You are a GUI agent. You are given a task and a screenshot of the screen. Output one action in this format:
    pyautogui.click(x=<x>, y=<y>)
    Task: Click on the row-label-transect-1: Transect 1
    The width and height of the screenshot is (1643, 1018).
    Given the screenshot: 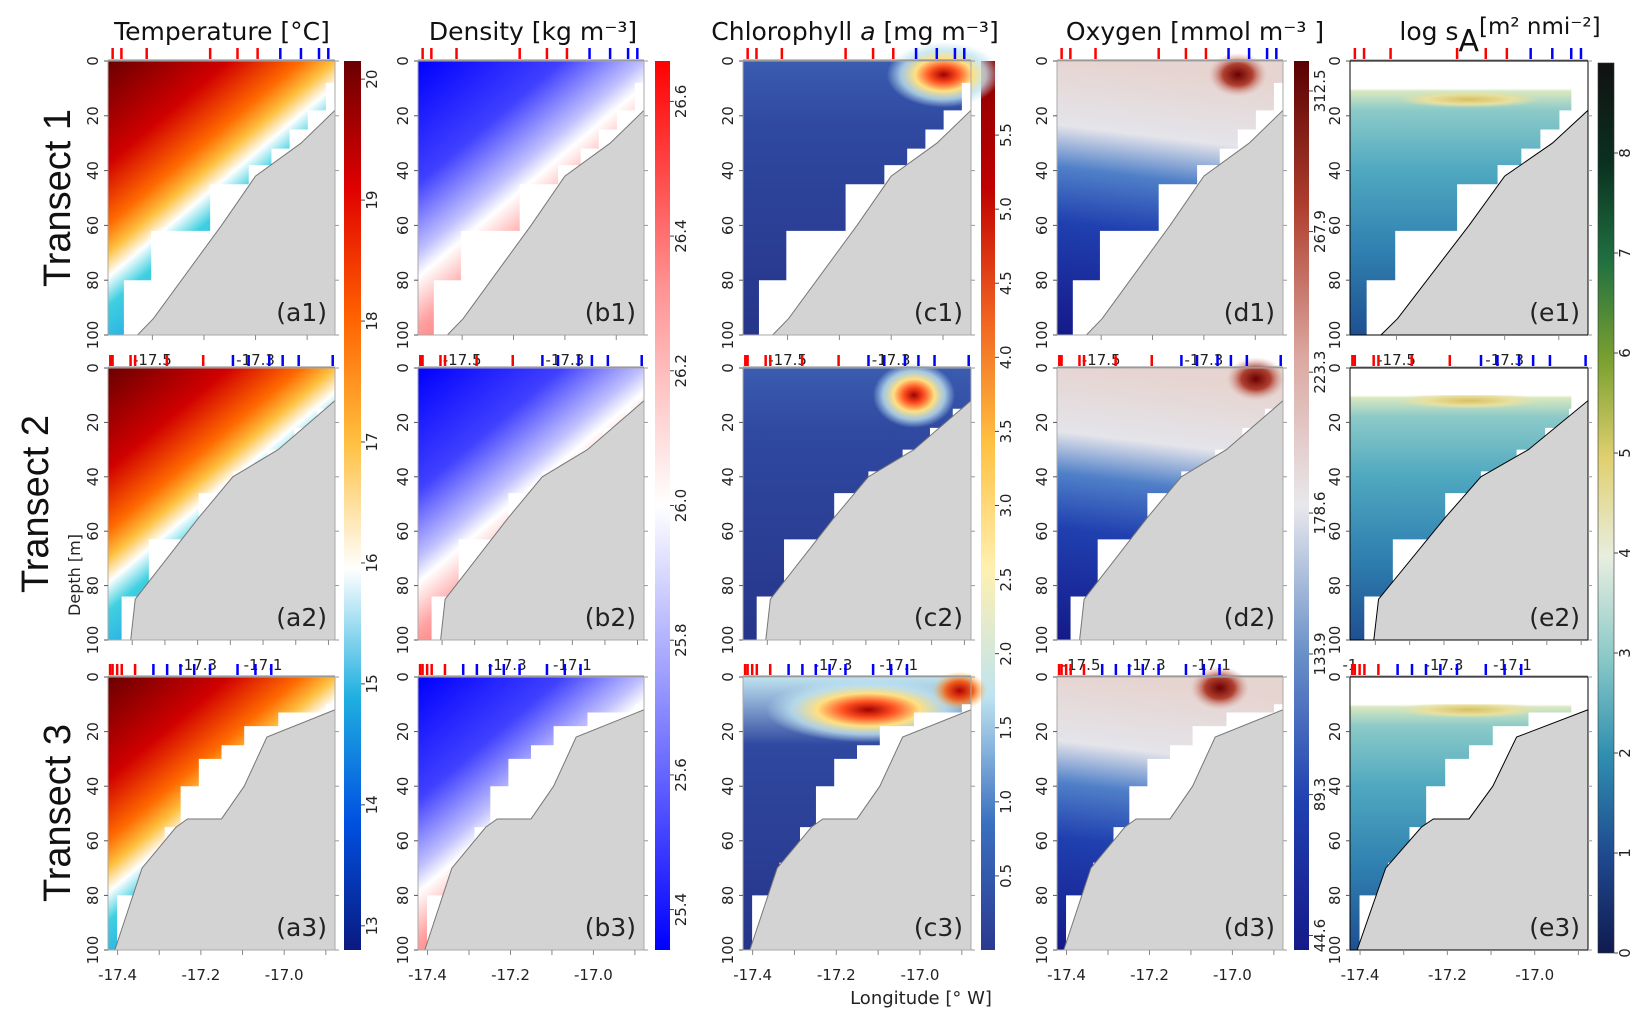 What is the action you would take?
    pyautogui.click(x=58, y=198)
    